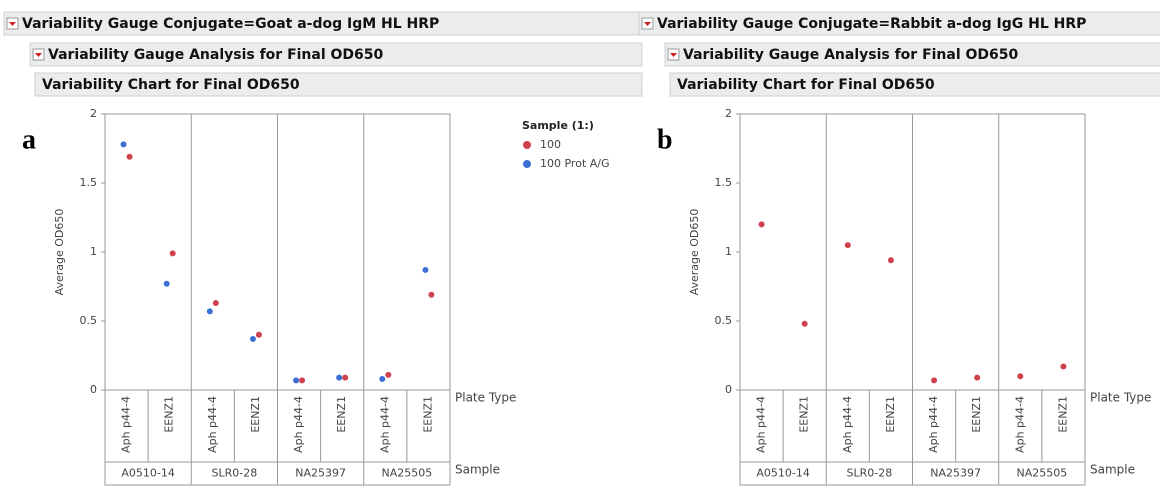 The width and height of the screenshot is (1160, 489). Describe the element at coordinates (550, 144) in the screenshot. I see `legend-label: 100` at that location.